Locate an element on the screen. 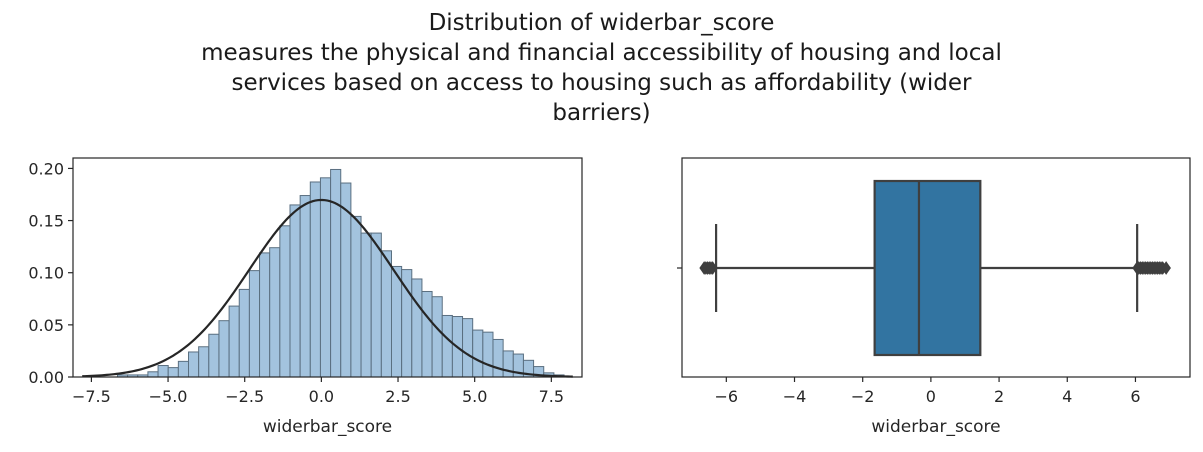  x-tick-label: 0 is located at coordinates (931, 396).